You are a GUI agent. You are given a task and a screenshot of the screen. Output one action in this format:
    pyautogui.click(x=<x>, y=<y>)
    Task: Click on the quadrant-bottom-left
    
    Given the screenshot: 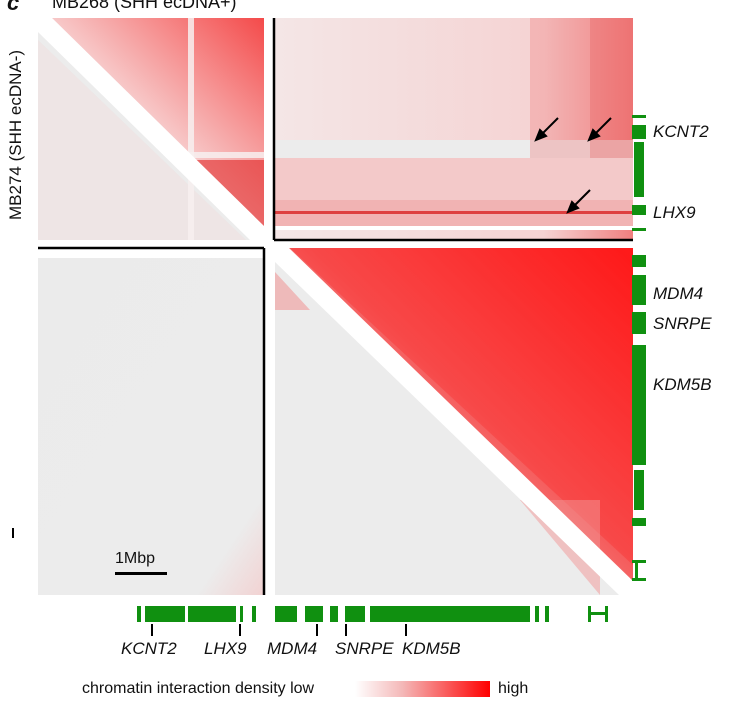 What is the action you would take?
    pyautogui.click(x=151, y=426)
    